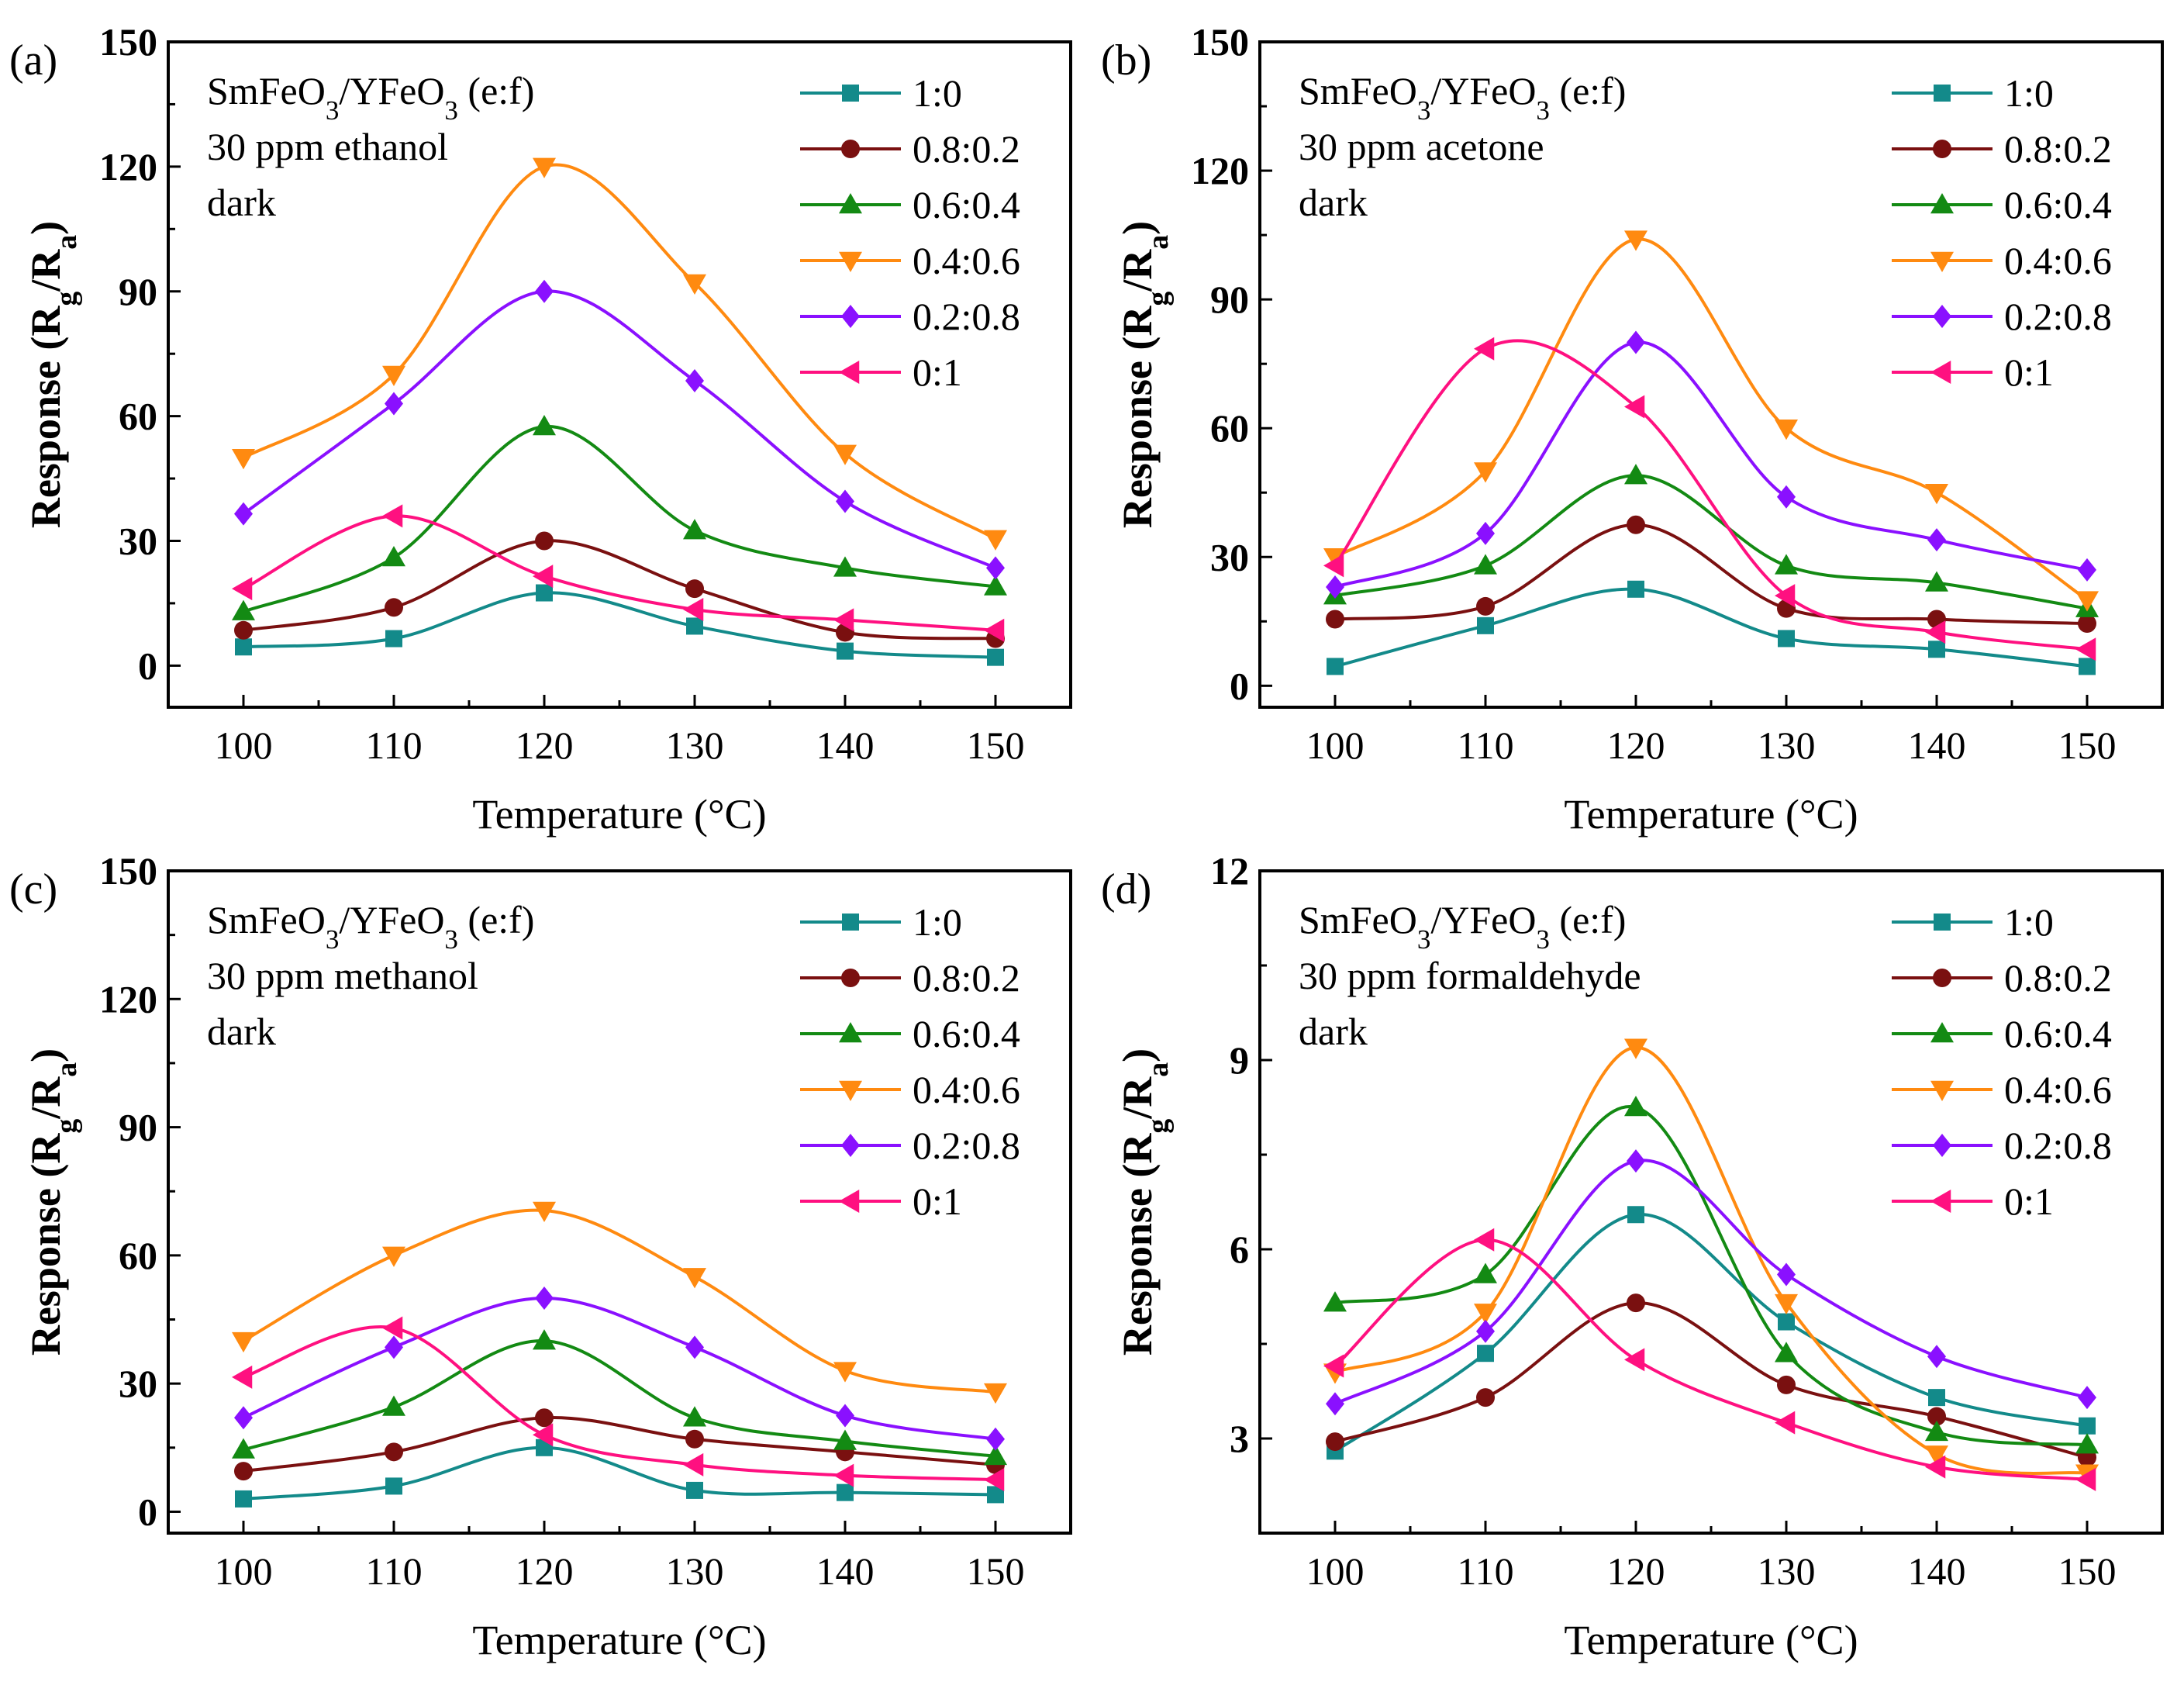 Image resolution: width=2184 pixels, height=1682 pixels. What do you see at coordinates (937, 1201) in the screenshot?
I see `legend-label: 0:1` at bounding box center [937, 1201].